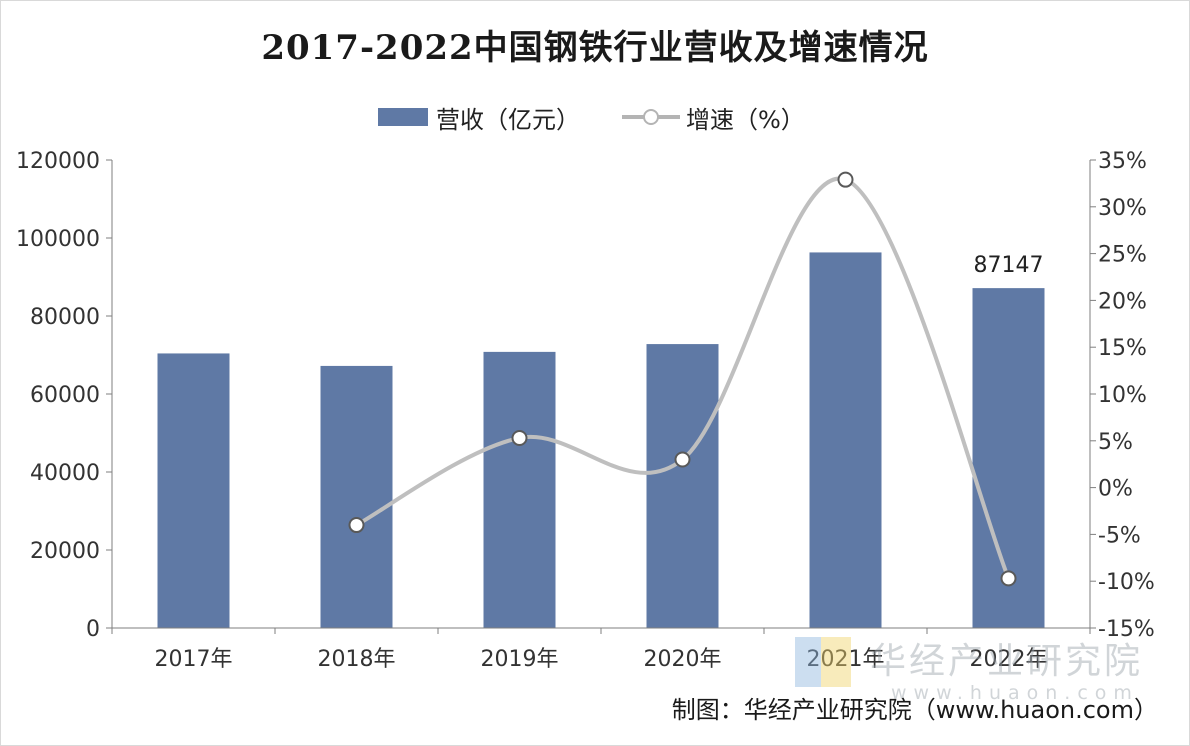 The height and width of the screenshot is (746, 1190). Describe the element at coordinates (1122, 161) in the screenshot. I see `y-right-tick-label: 35%` at that location.